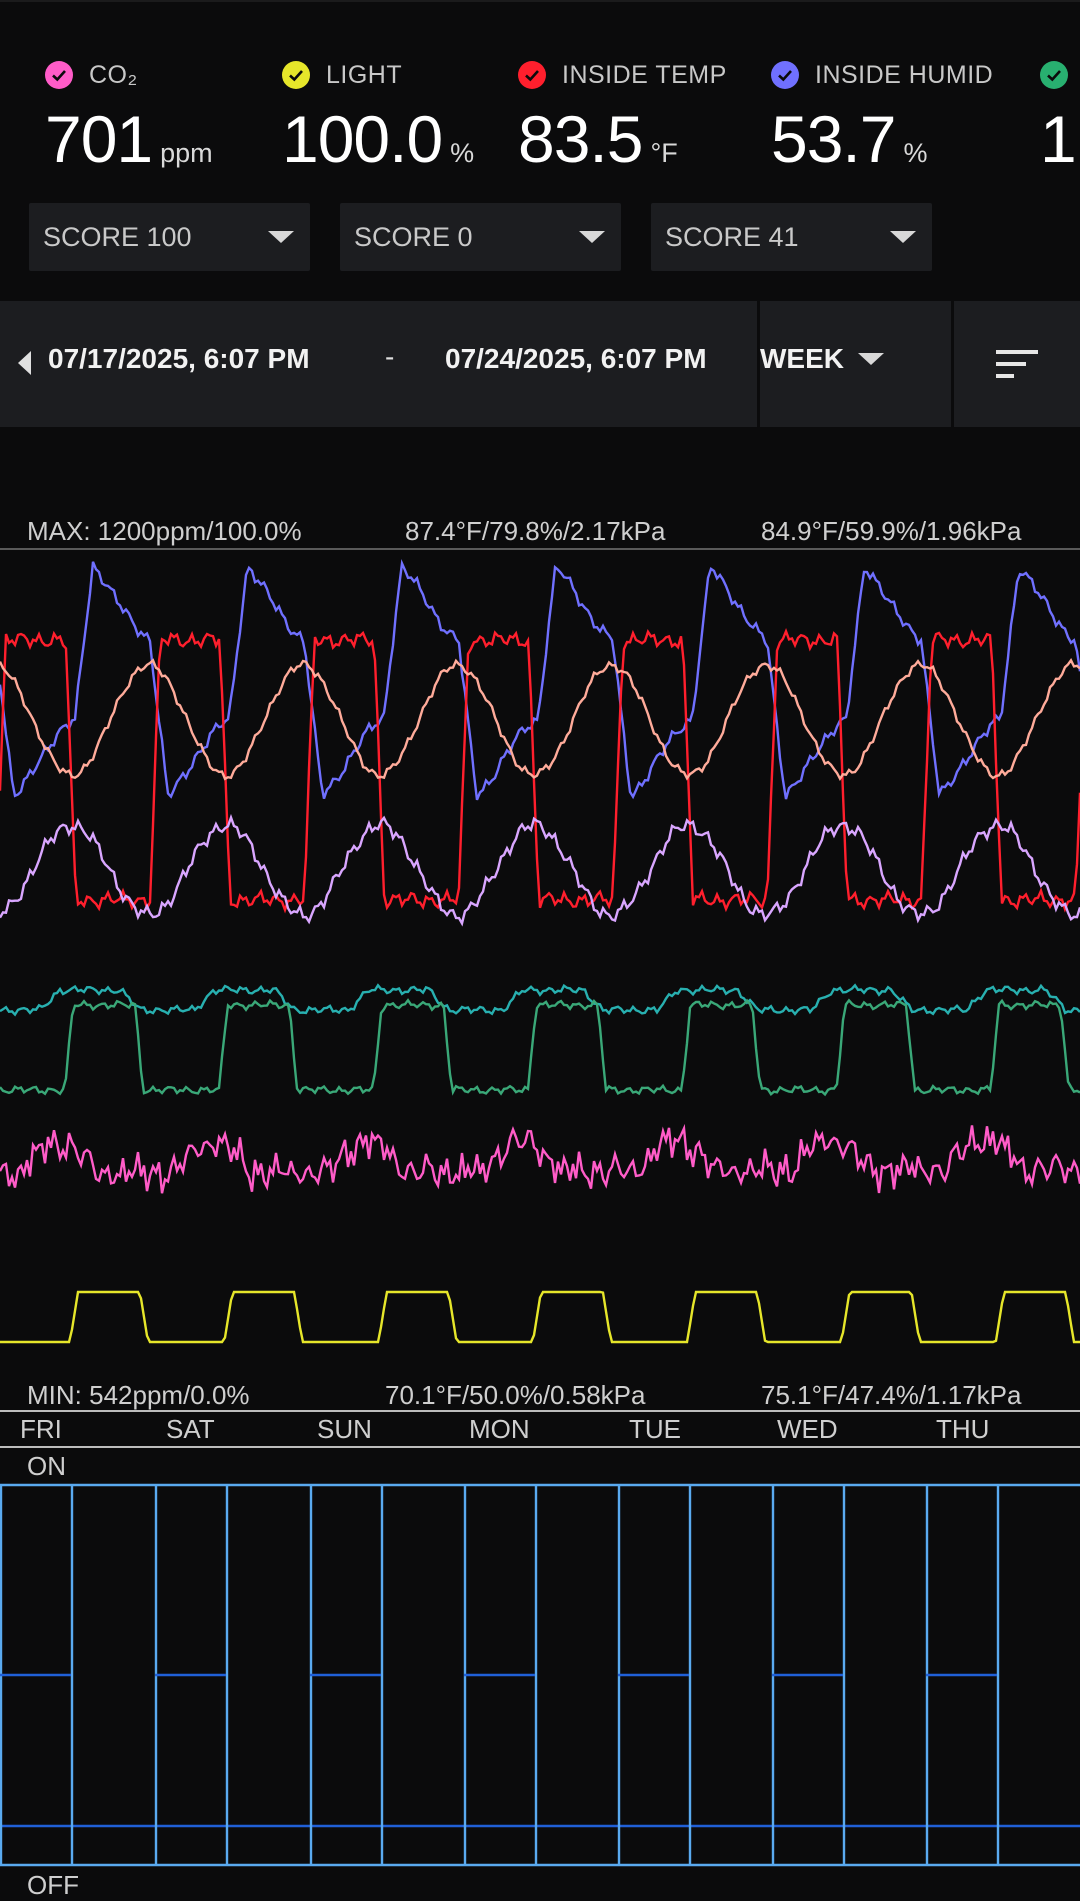 The height and width of the screenshot is (1901, 1080). I want to click on day-label: TUE, so click(655, 1429).